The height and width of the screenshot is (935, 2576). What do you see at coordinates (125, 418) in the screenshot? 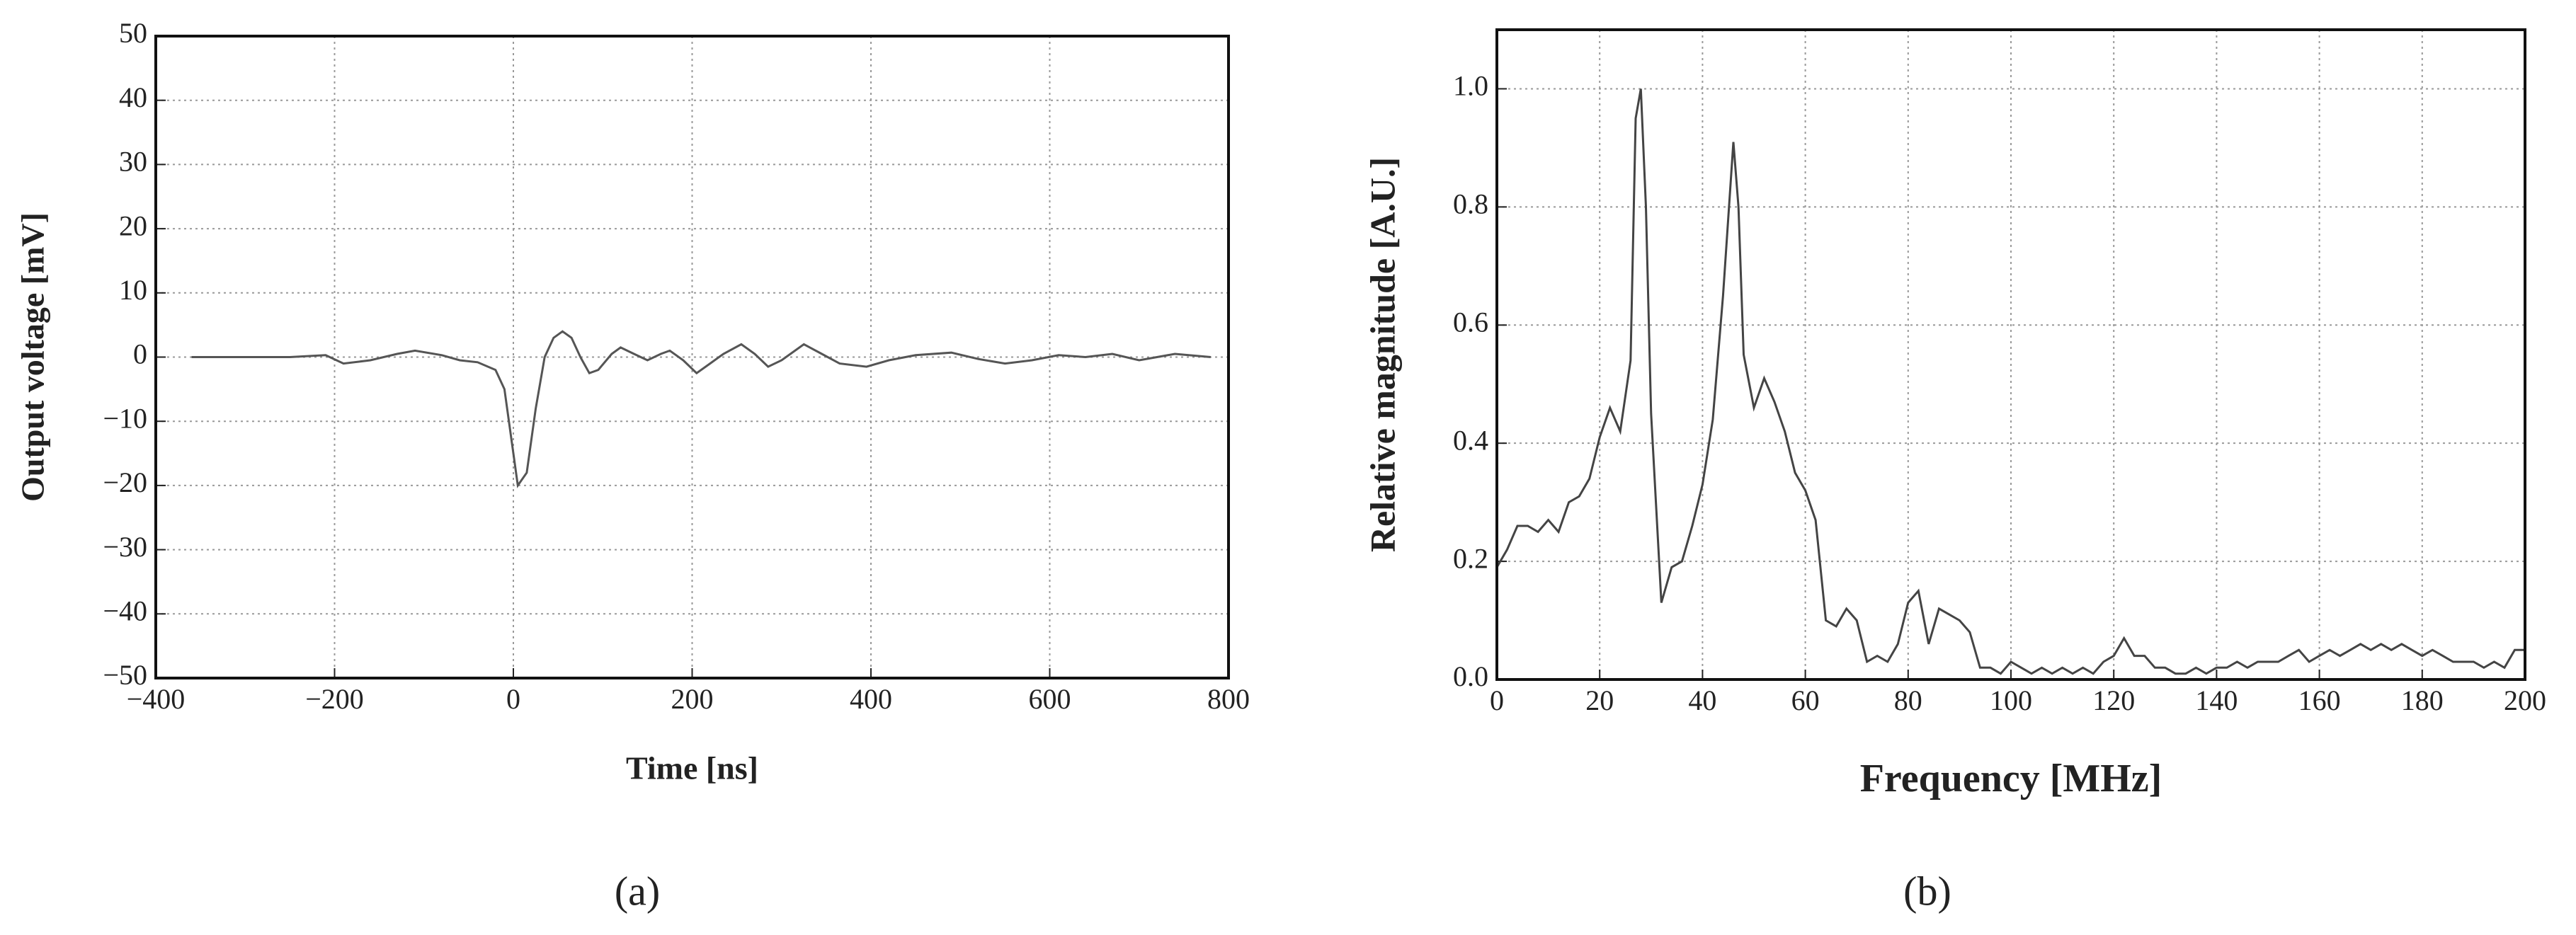
I see `y-tick-label: −10` at bounding box center [125, 418].